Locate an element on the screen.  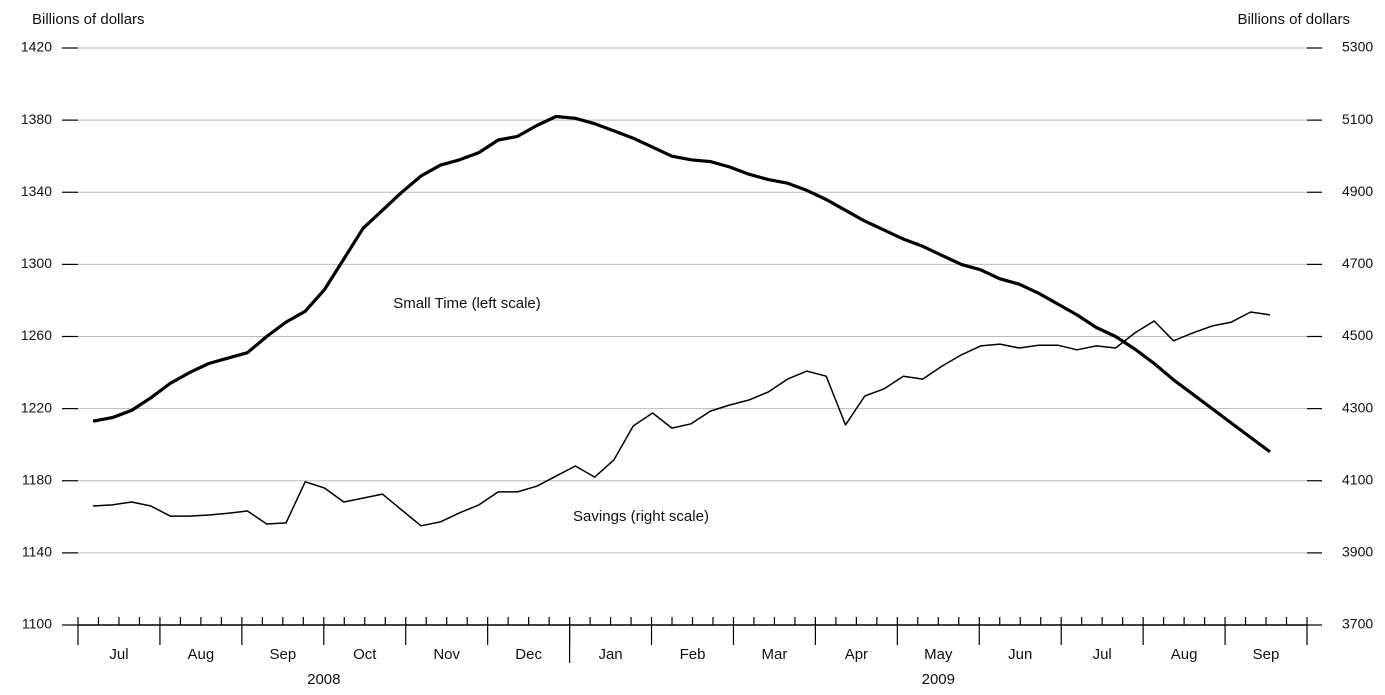
y-tick-label: 1140 is located at coordinates (37, 552).